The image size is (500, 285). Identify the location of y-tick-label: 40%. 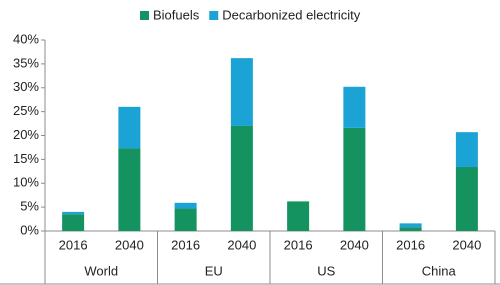
(26, 38).